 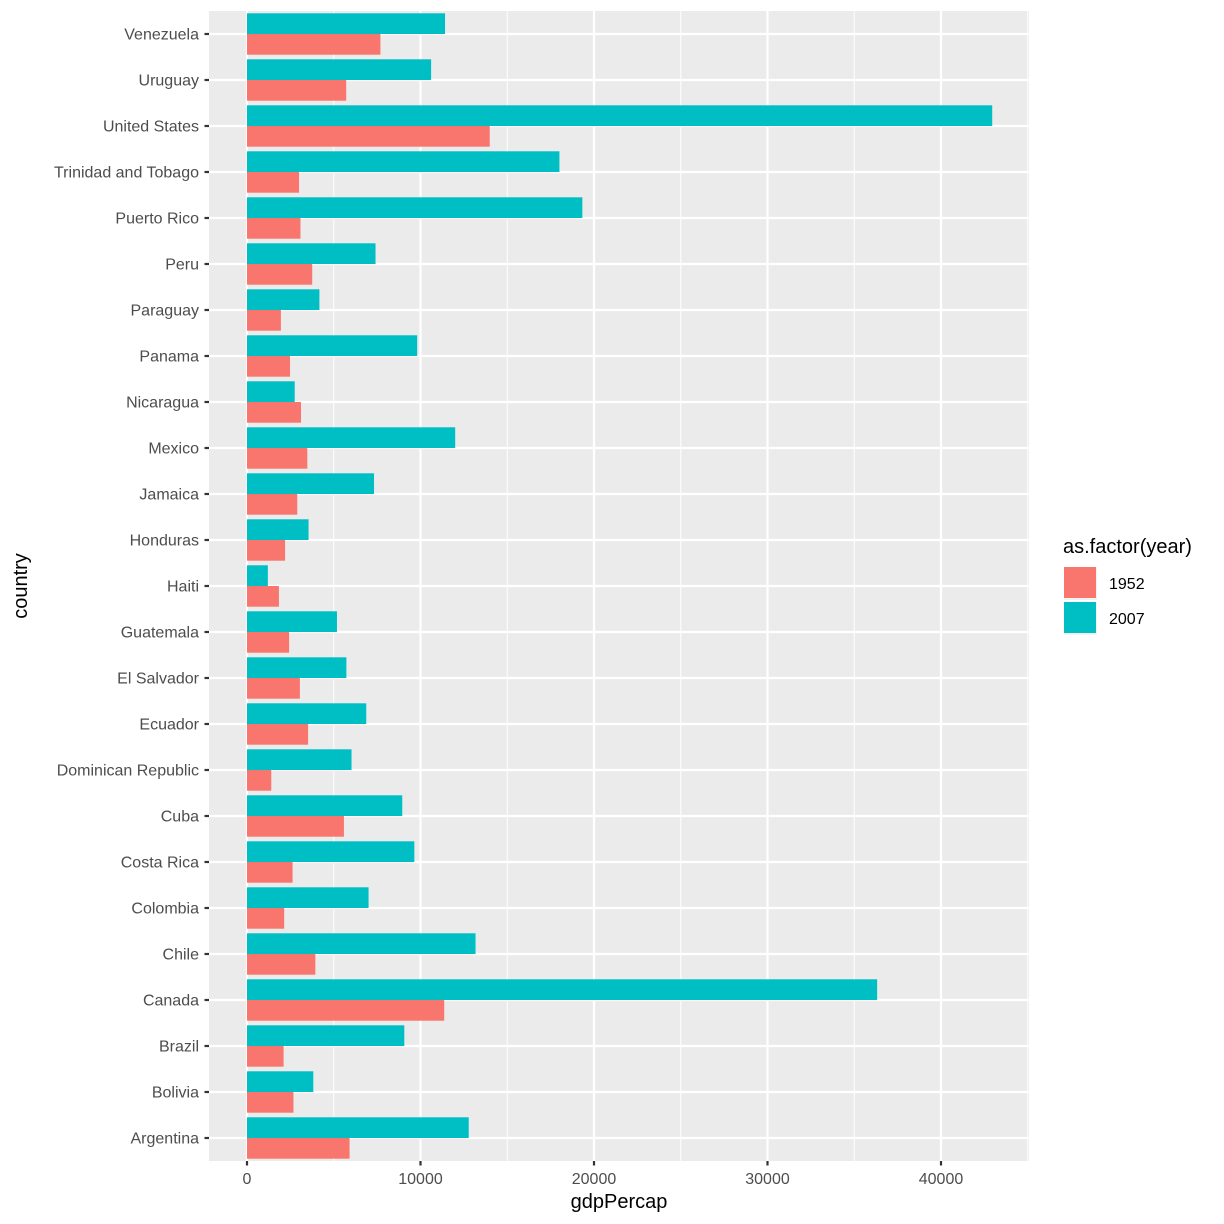 I want to click on y-tick-label: Costa Rica, so click(x=160, y=863).